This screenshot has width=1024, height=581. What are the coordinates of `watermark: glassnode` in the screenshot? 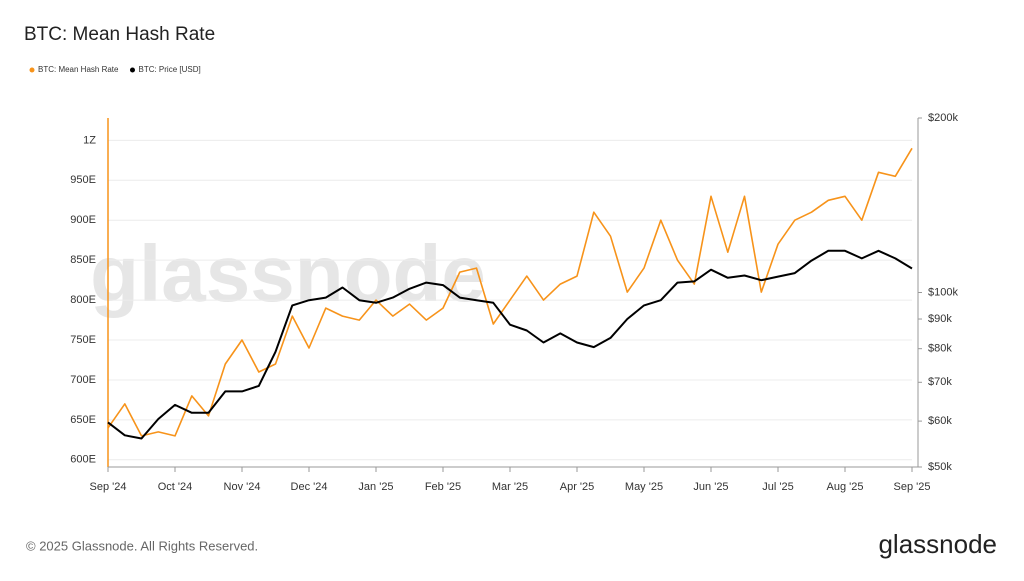 It's located at (288, 273).